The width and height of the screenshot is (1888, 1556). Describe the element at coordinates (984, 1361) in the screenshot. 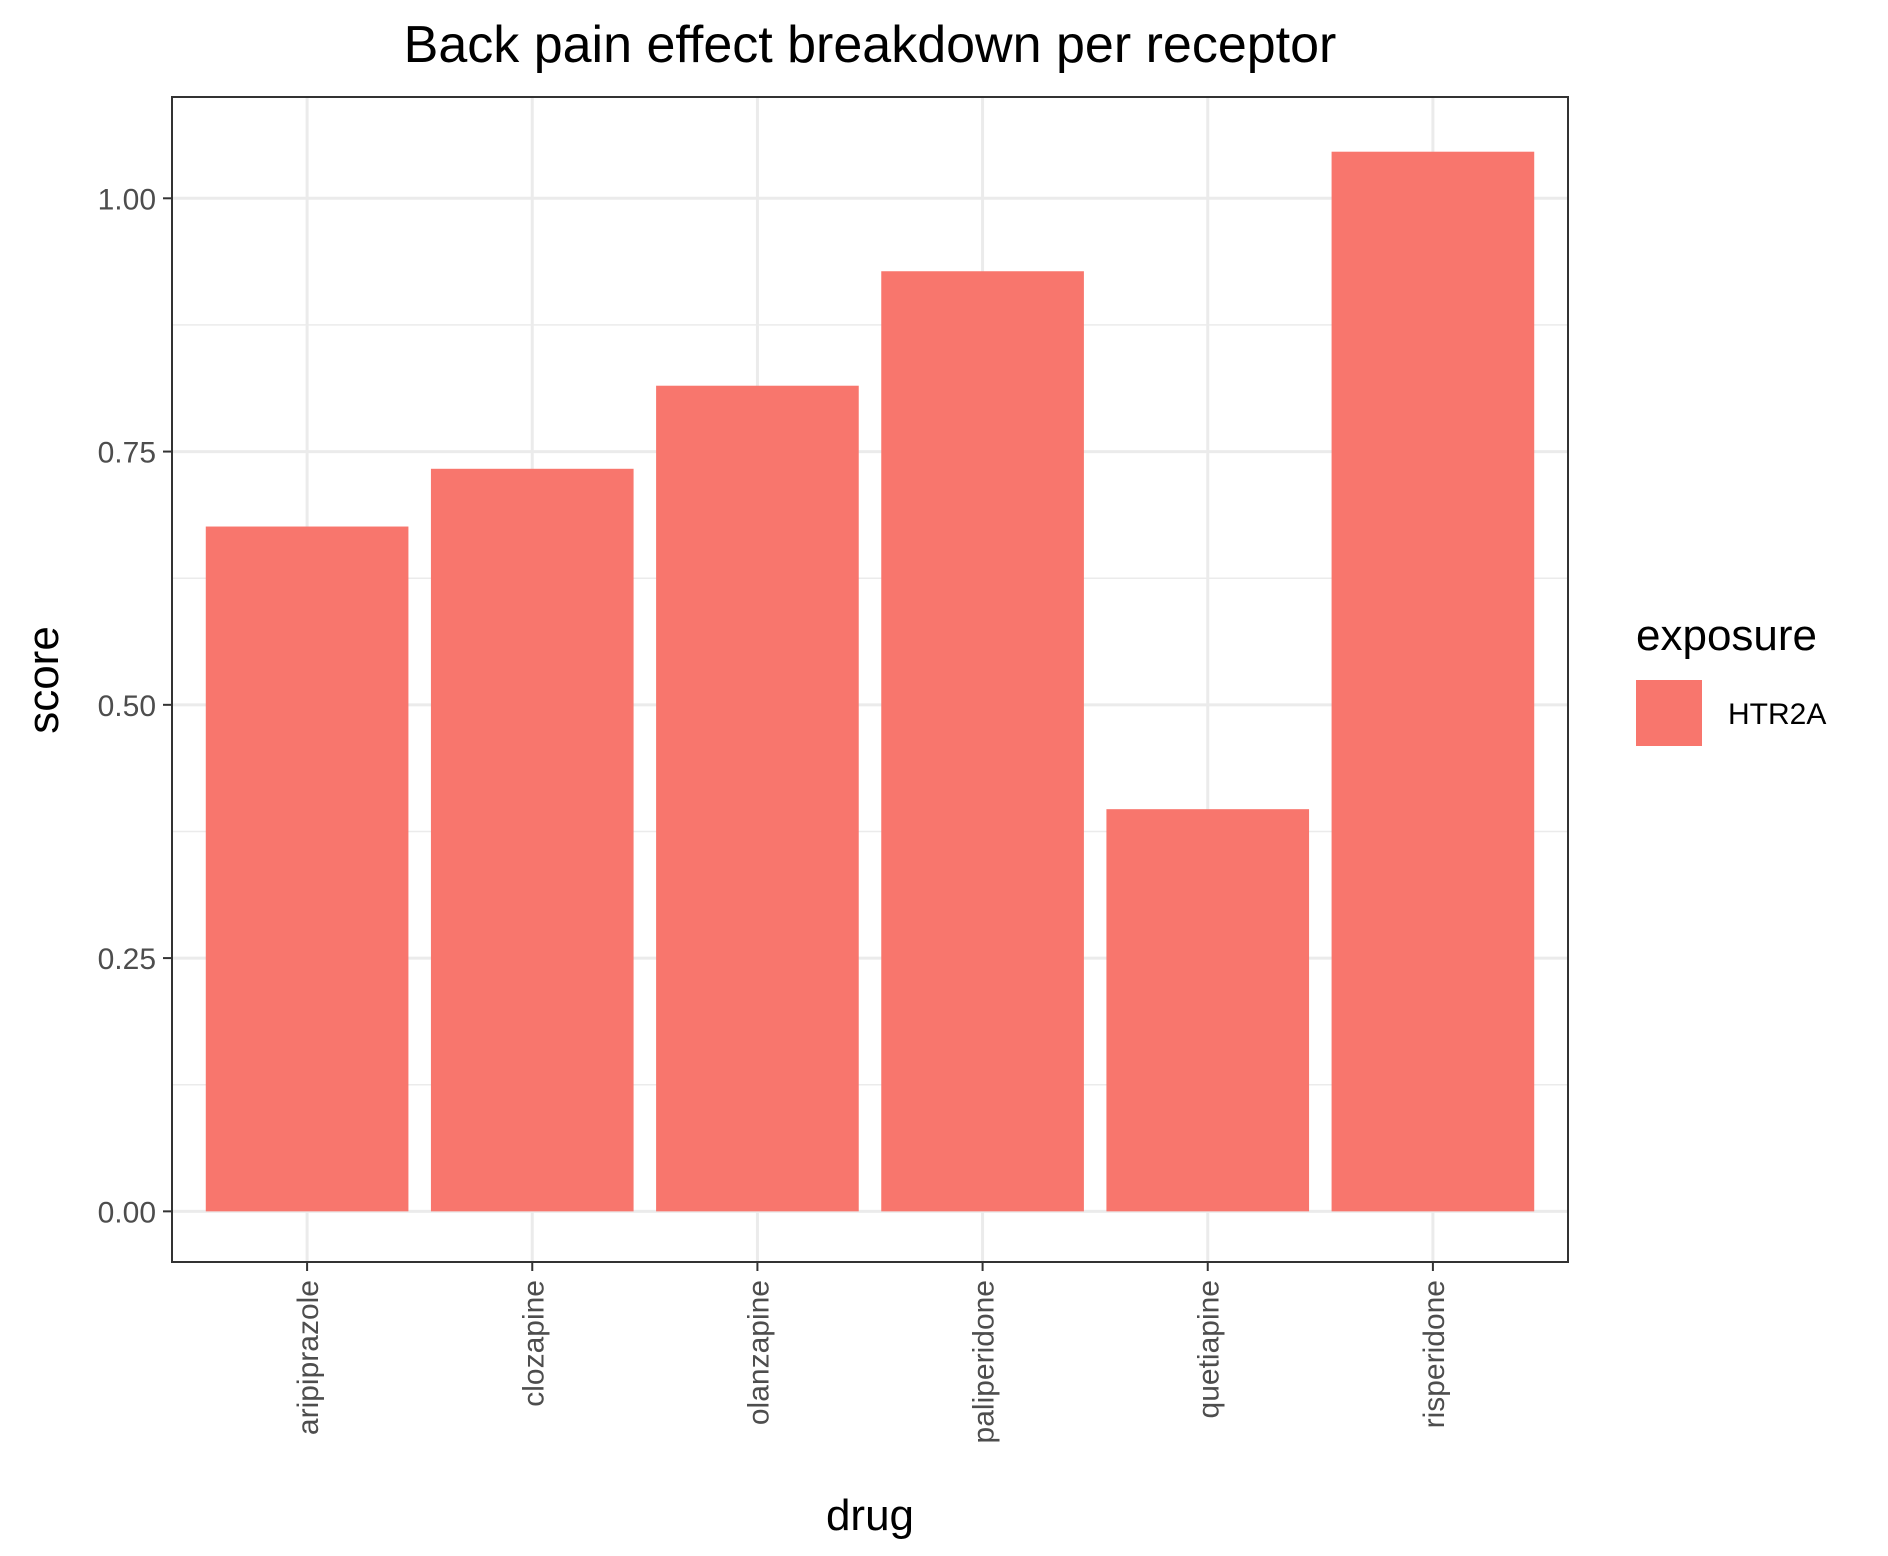

I see `x-tick-label: paliperidone` at that location.